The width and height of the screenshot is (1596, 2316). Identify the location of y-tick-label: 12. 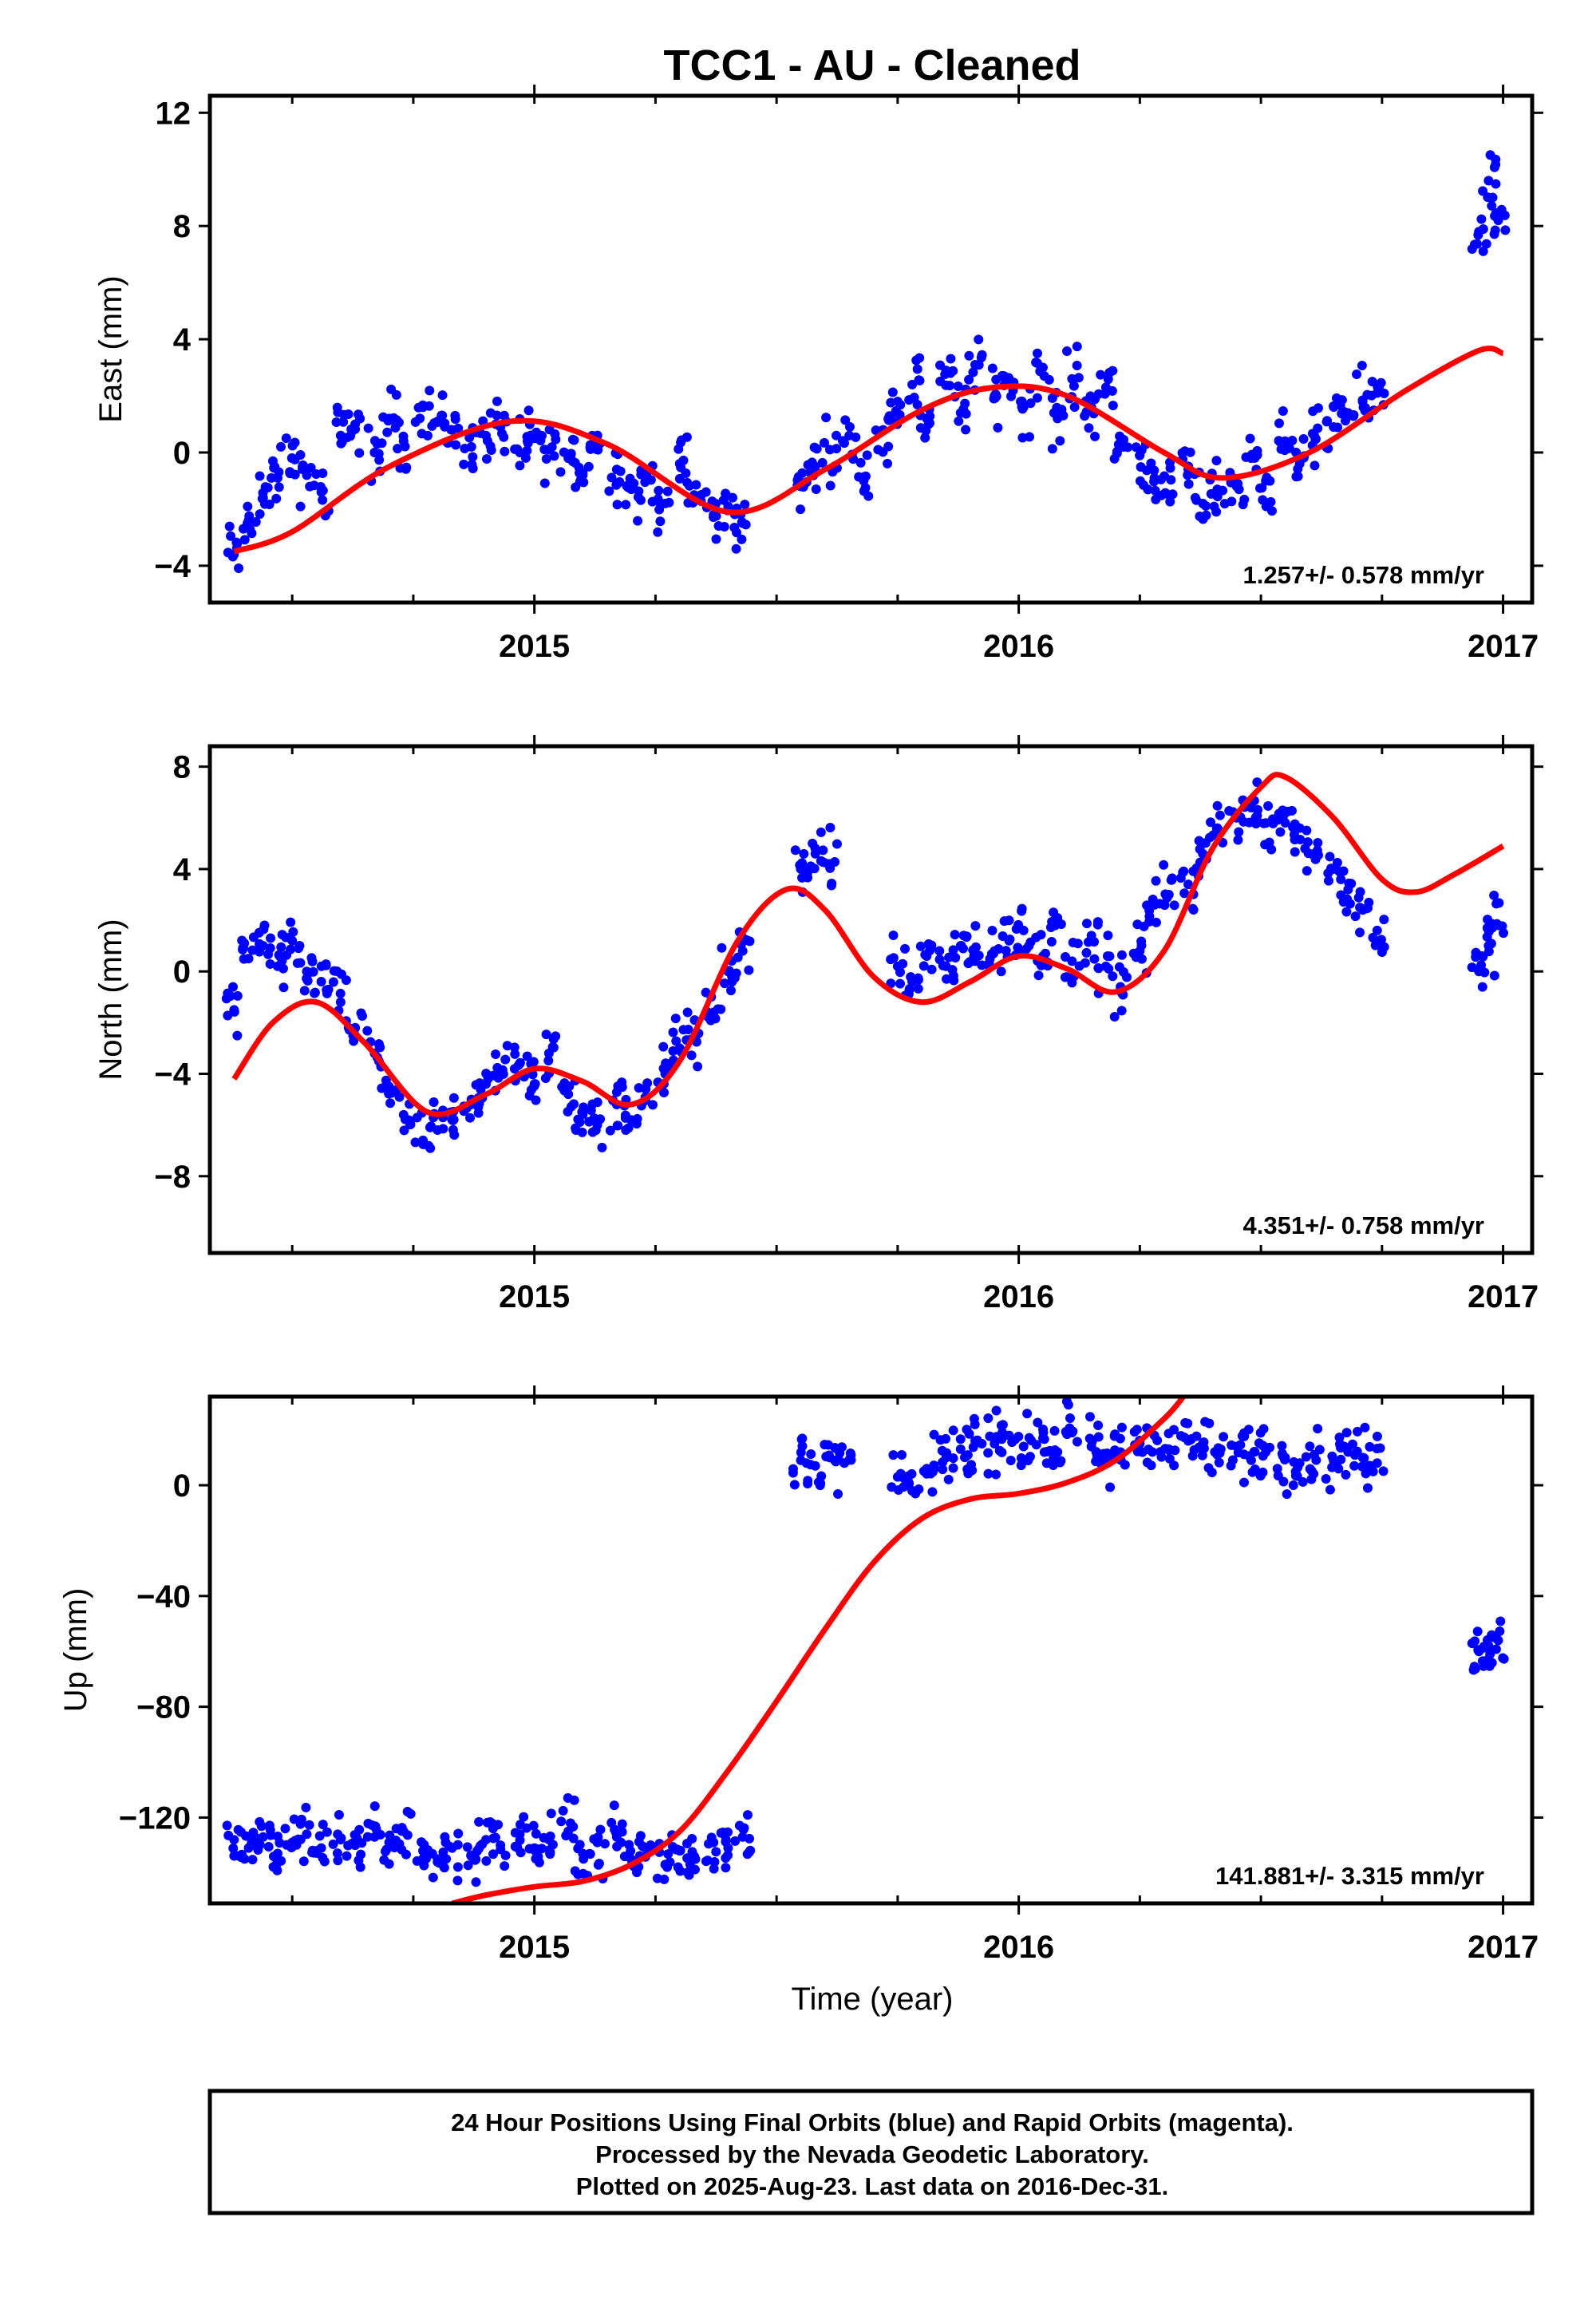
(174, 113).